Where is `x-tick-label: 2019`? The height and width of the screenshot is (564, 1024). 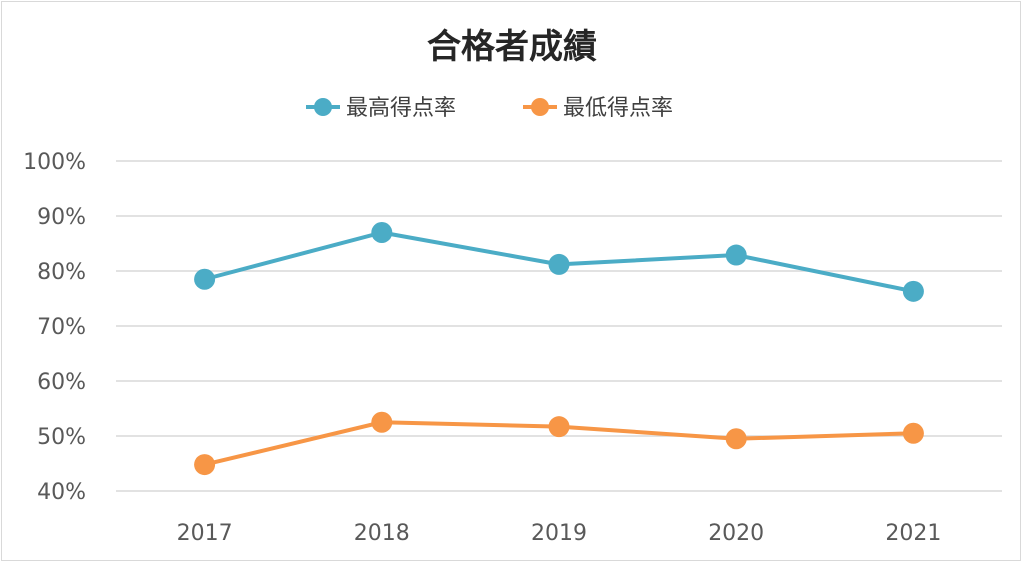 x-tick-label: 2019 is located at coordinates (559, 533).